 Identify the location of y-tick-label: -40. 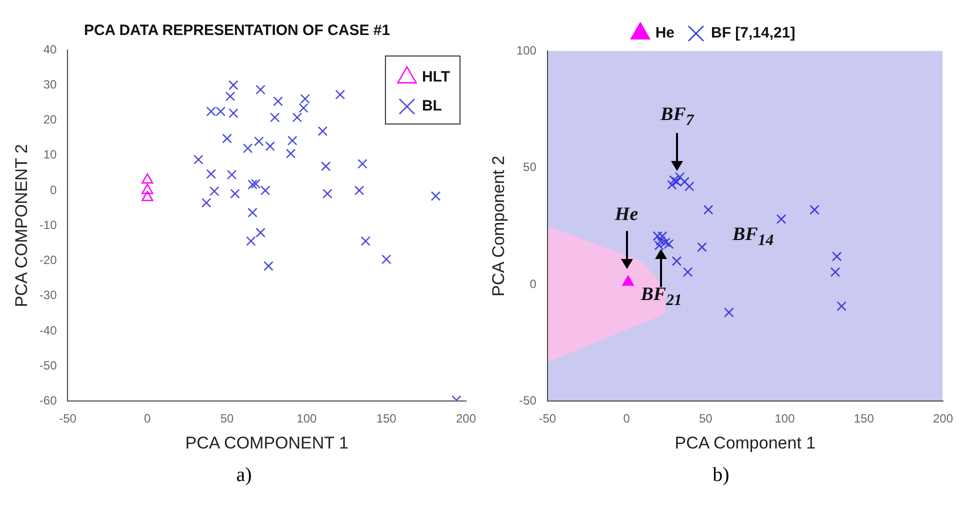
(48, 330).